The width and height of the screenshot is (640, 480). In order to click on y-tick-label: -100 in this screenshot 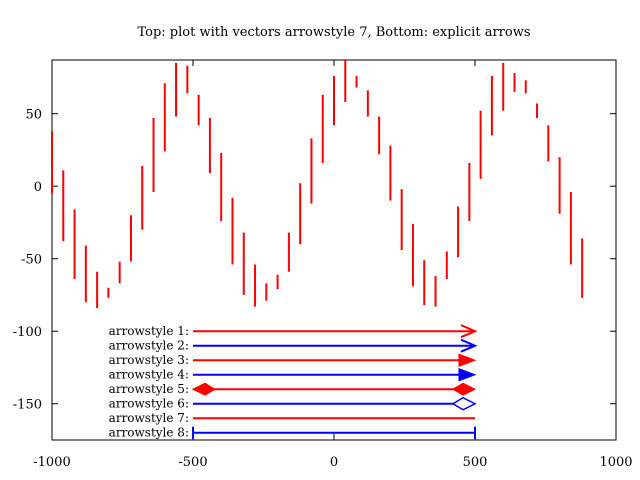, I will do `click(27, 332)`.